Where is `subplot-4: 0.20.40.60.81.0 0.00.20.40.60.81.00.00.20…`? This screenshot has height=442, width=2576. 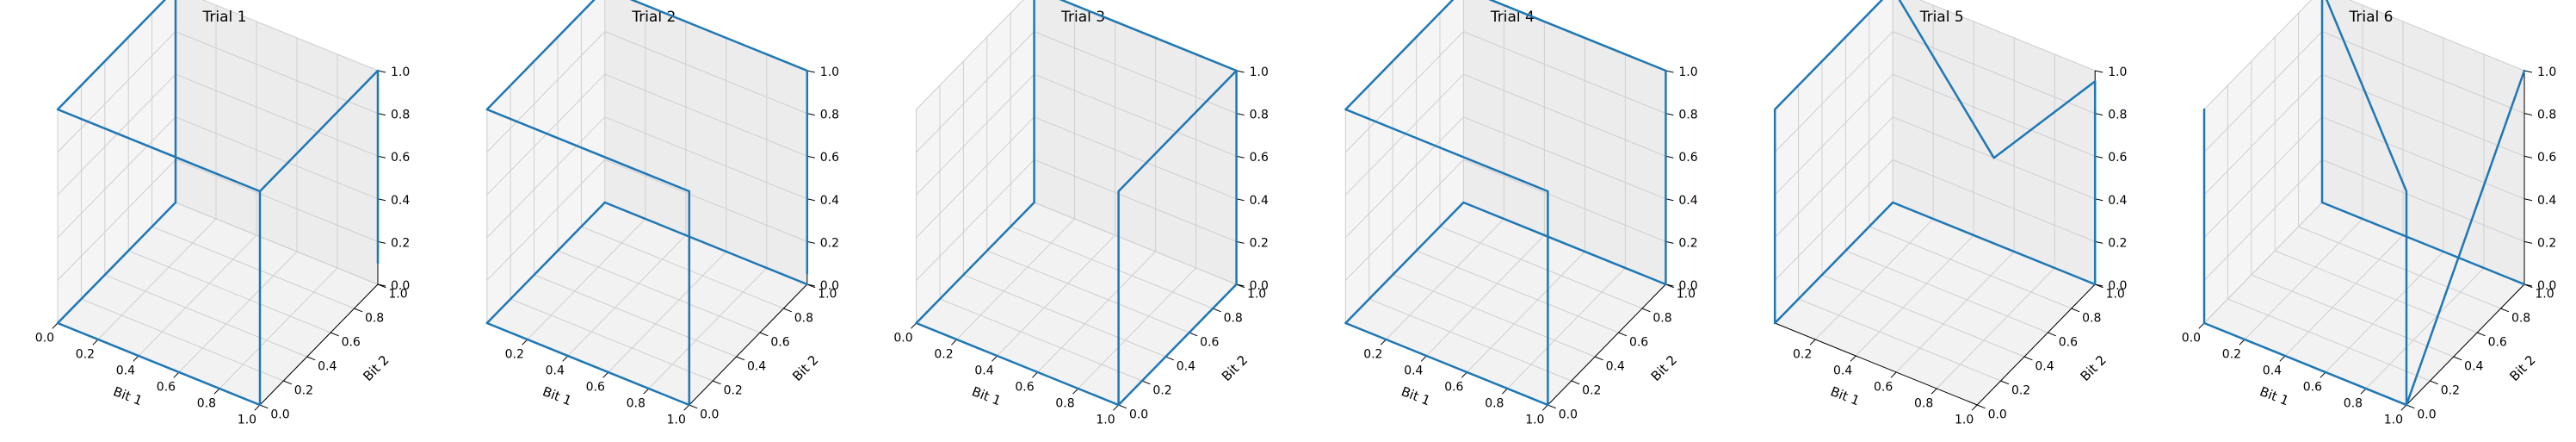 subplot-4: 0.20.40.60.81.0 0.00.20.40.60.81.00.00.20… is located at coordinates (1521, 213).